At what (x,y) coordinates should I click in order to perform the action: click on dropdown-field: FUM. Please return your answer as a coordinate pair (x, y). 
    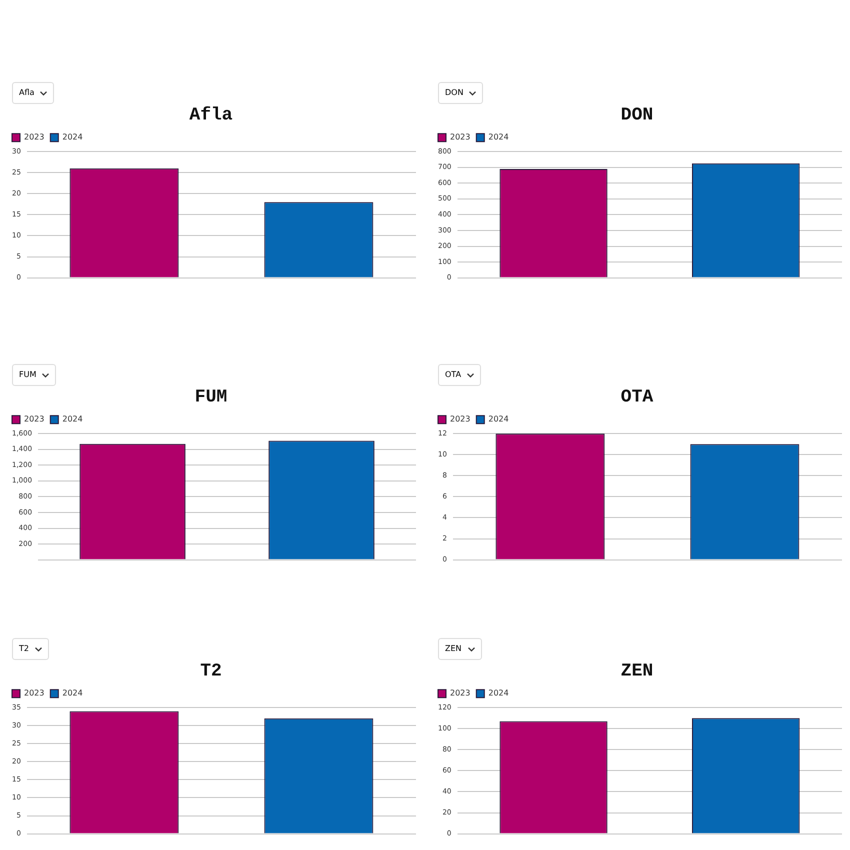
    Looking at the image, I should click on (34, 375).